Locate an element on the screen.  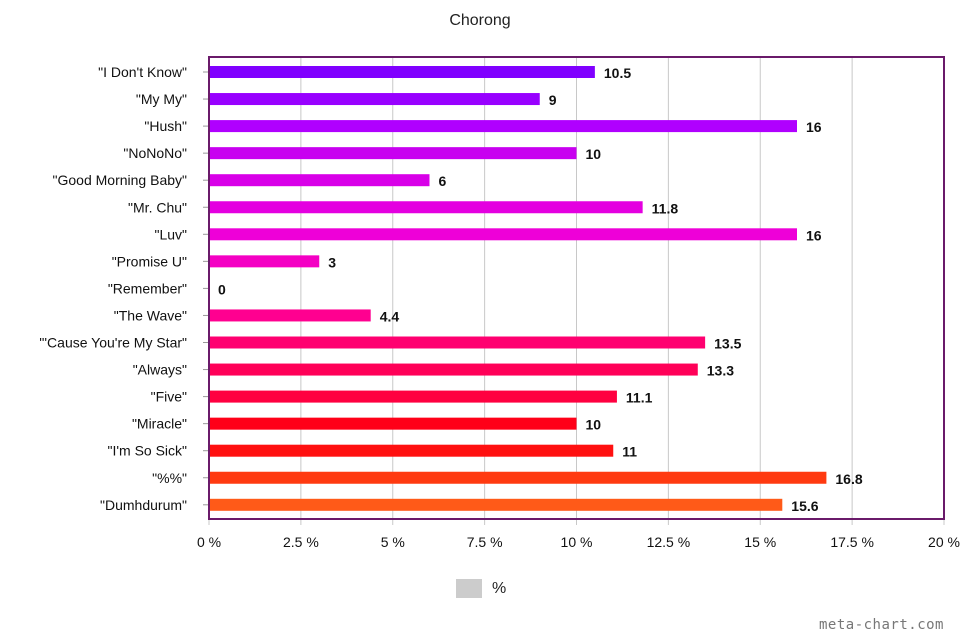
chart-title: Chorong is located at coordinates (480, 20).